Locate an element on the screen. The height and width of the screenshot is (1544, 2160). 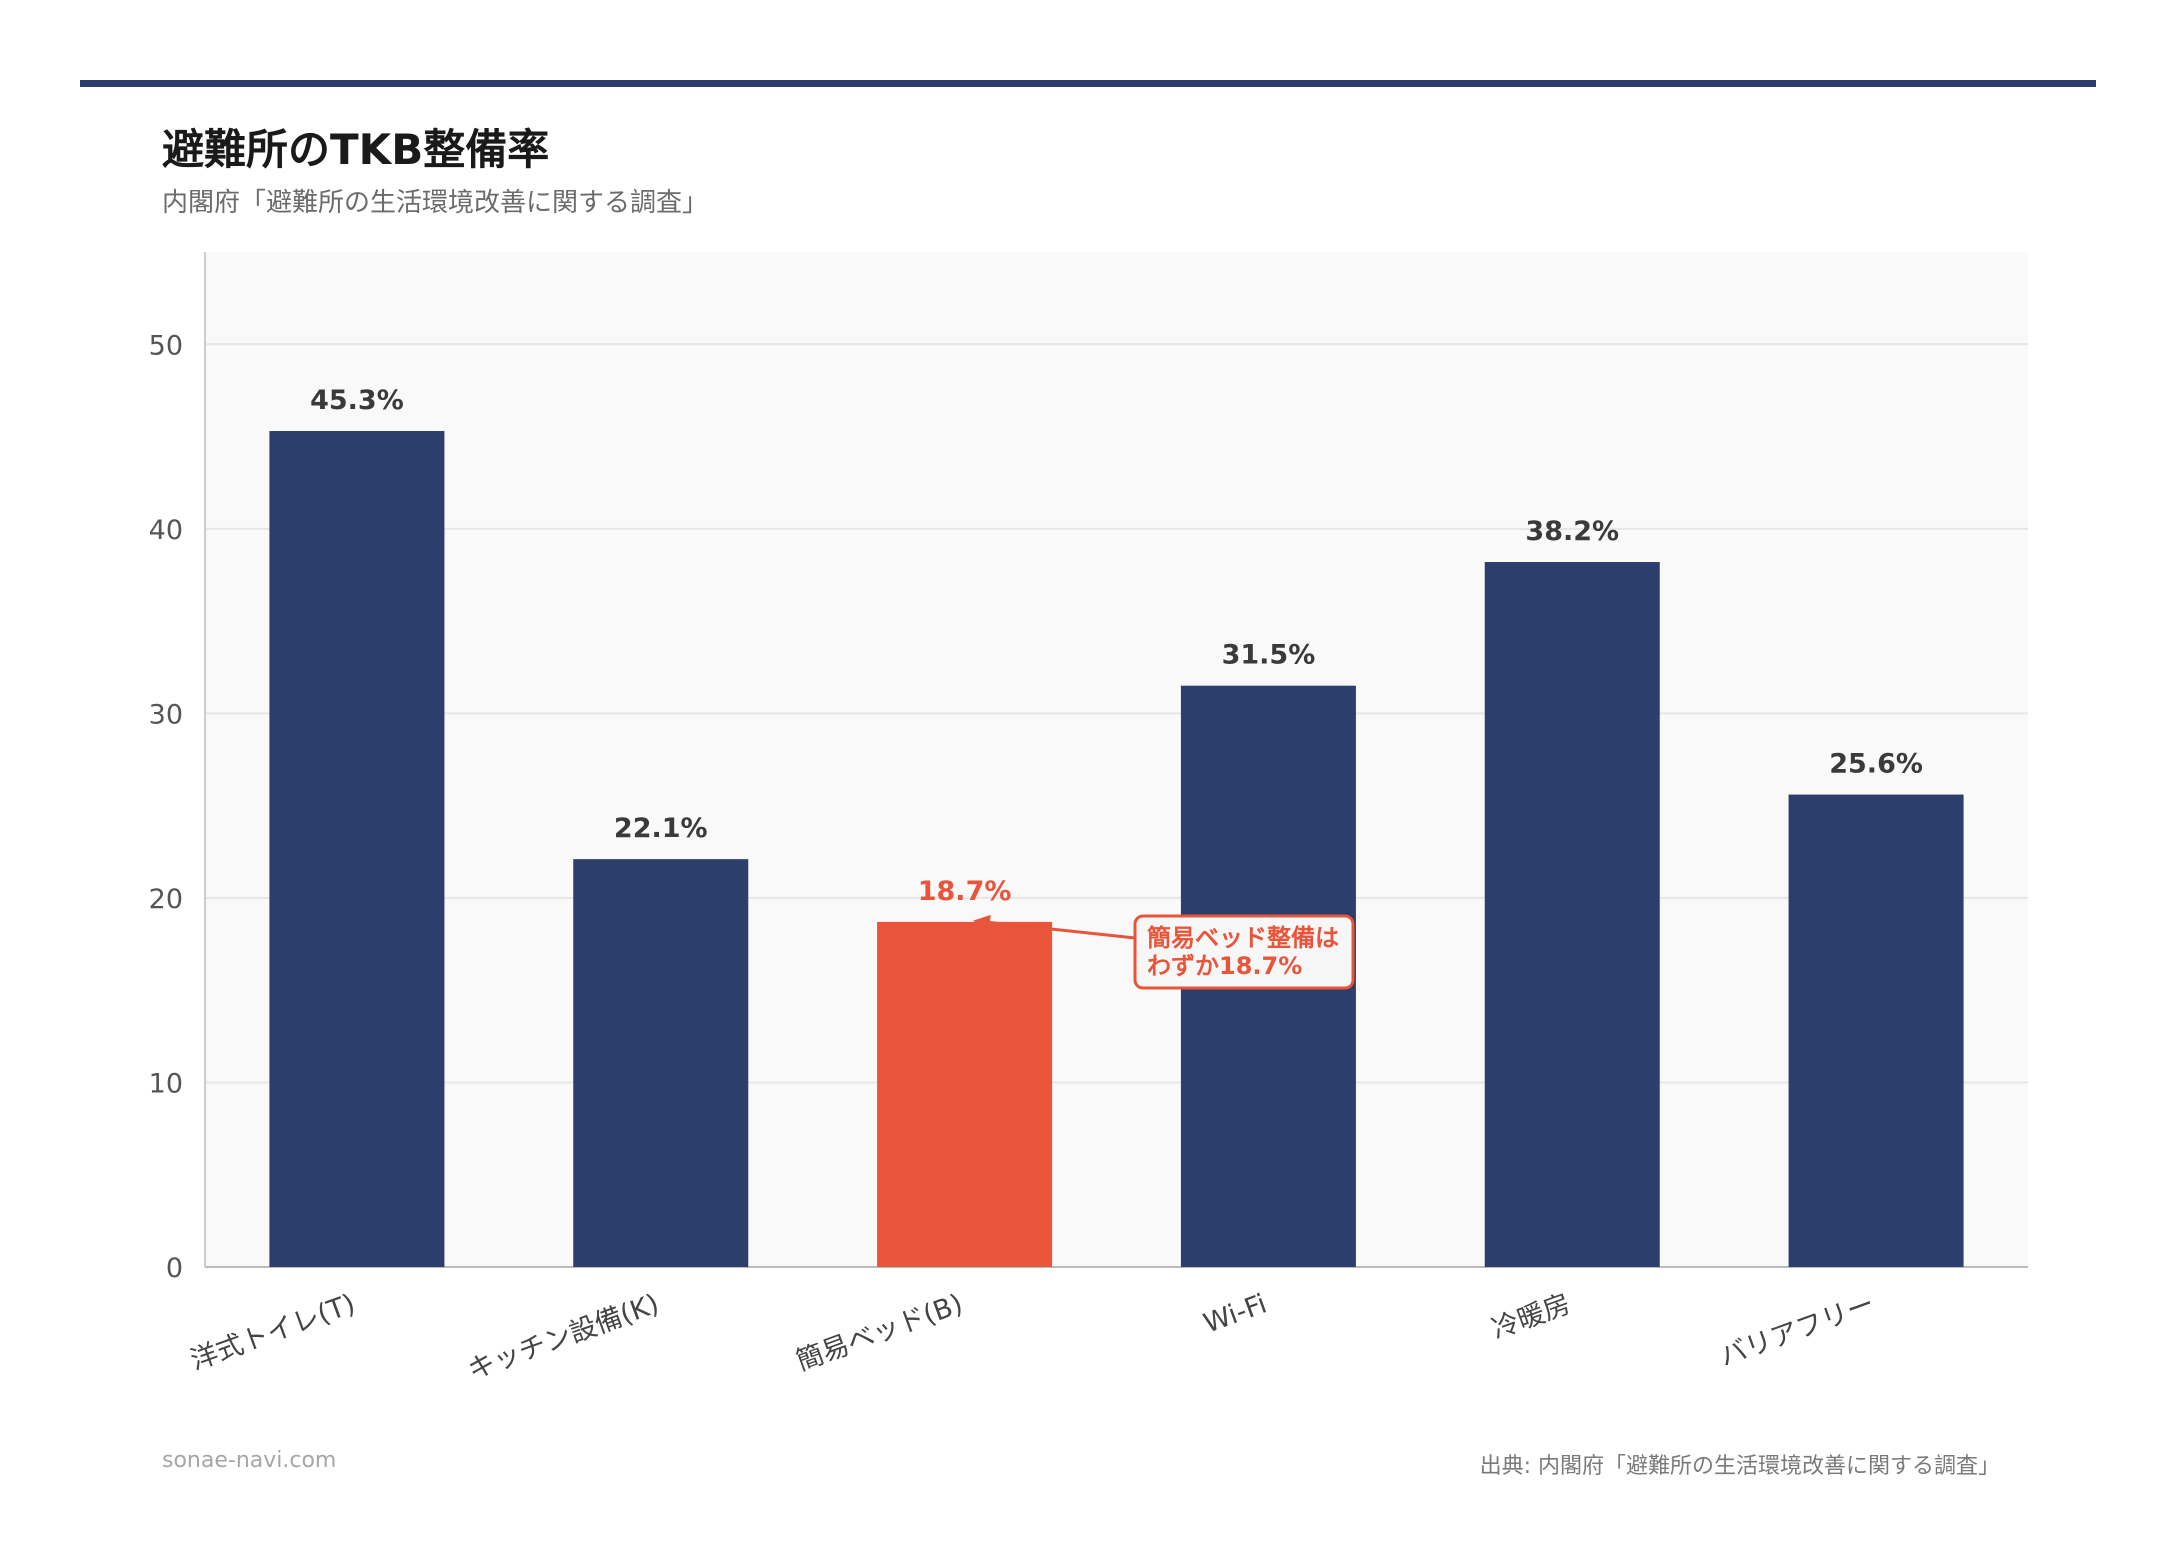
data-label: 31.5% is located at coordinates (1269, 655).